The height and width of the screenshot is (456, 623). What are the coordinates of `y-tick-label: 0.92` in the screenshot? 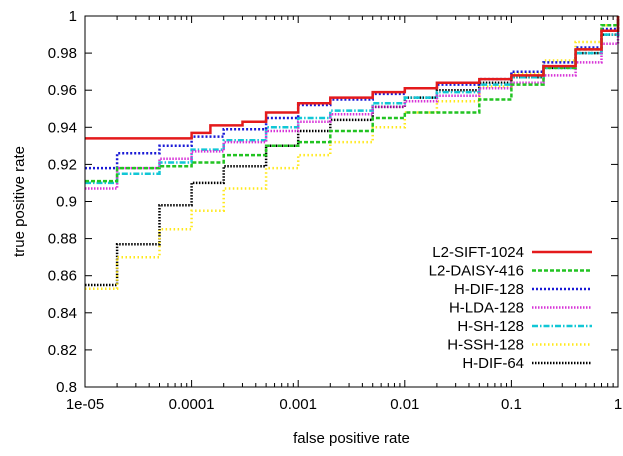 It's located at (62, 164).